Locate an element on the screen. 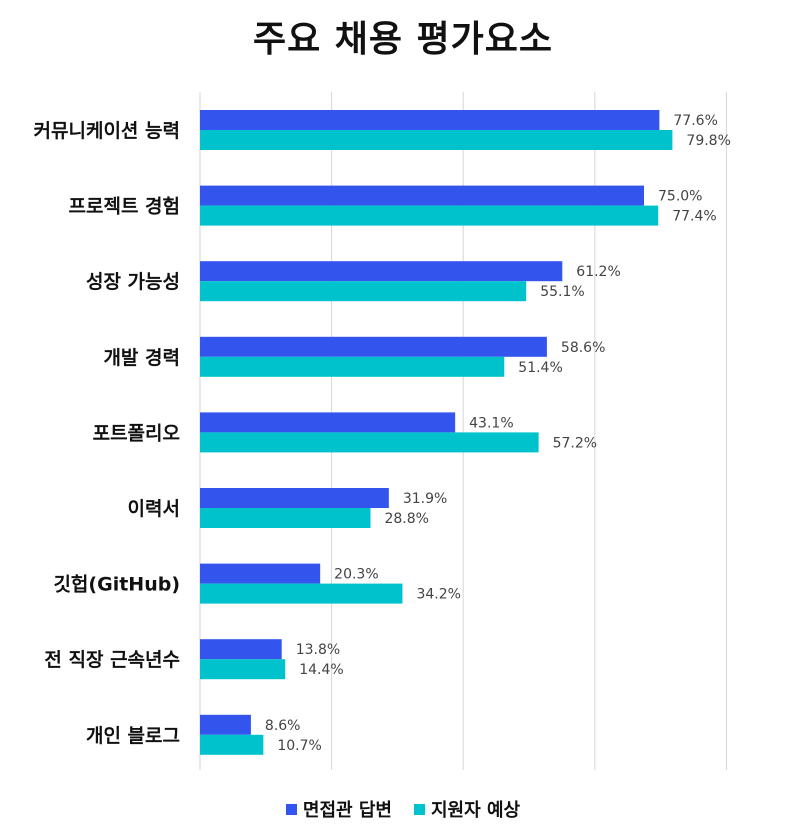  legend-swatch-interviewer is located at coordinates (291, 809).